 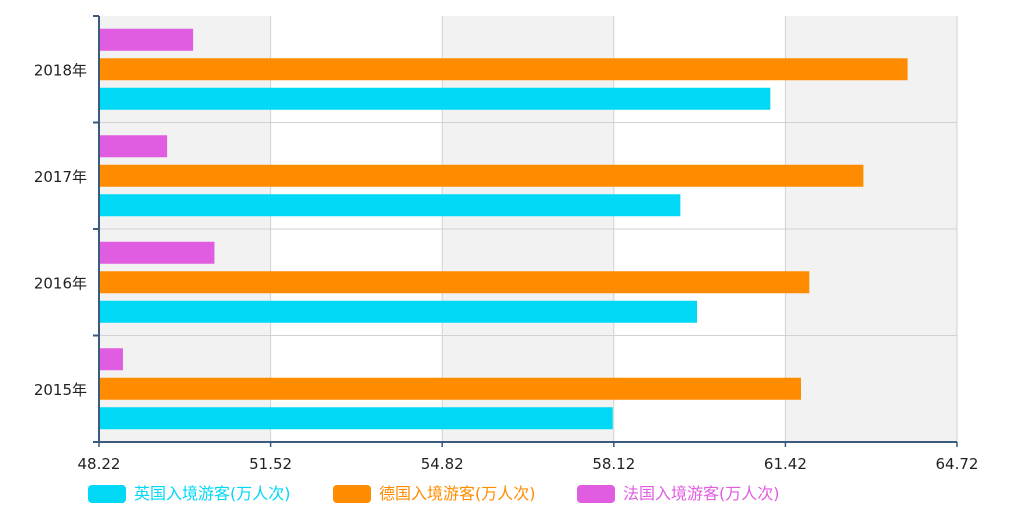 What do you see at coordinates (212, 493) in the screenshot?
I see `legend-label: 英国入境游客(万人次)` at bounding box center [212, 493].